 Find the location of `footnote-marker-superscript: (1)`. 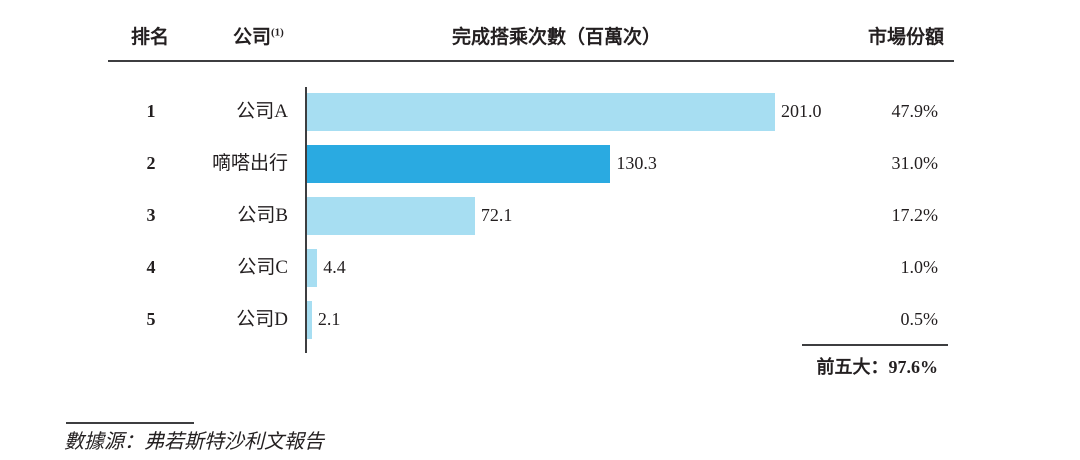

footnote-marker-superscript: (1) is located at coordinates (277, 32).